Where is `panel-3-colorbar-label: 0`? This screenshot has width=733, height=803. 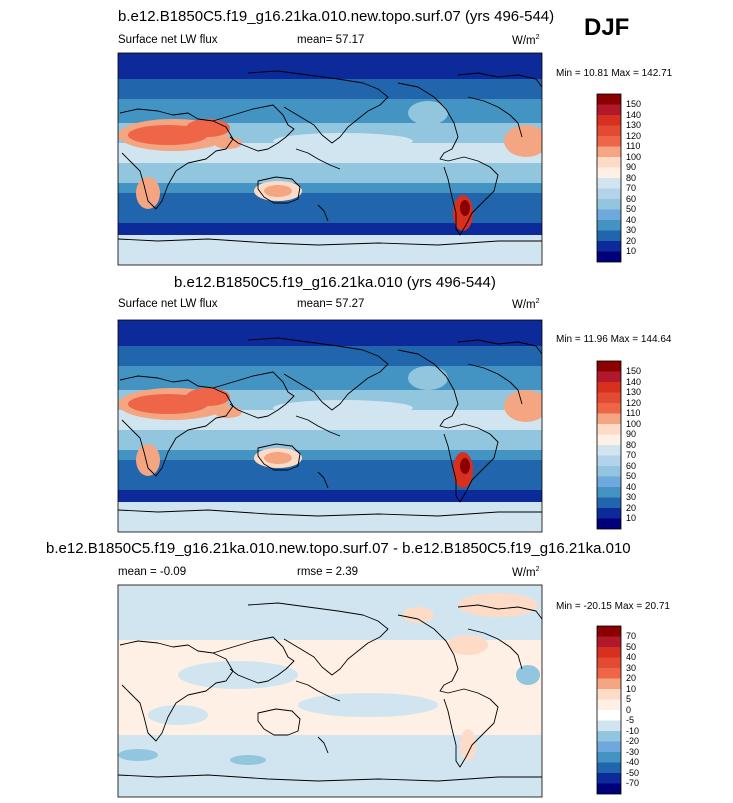
panel-3-colorbar-label: 0 is located at coordinates (629, 710).